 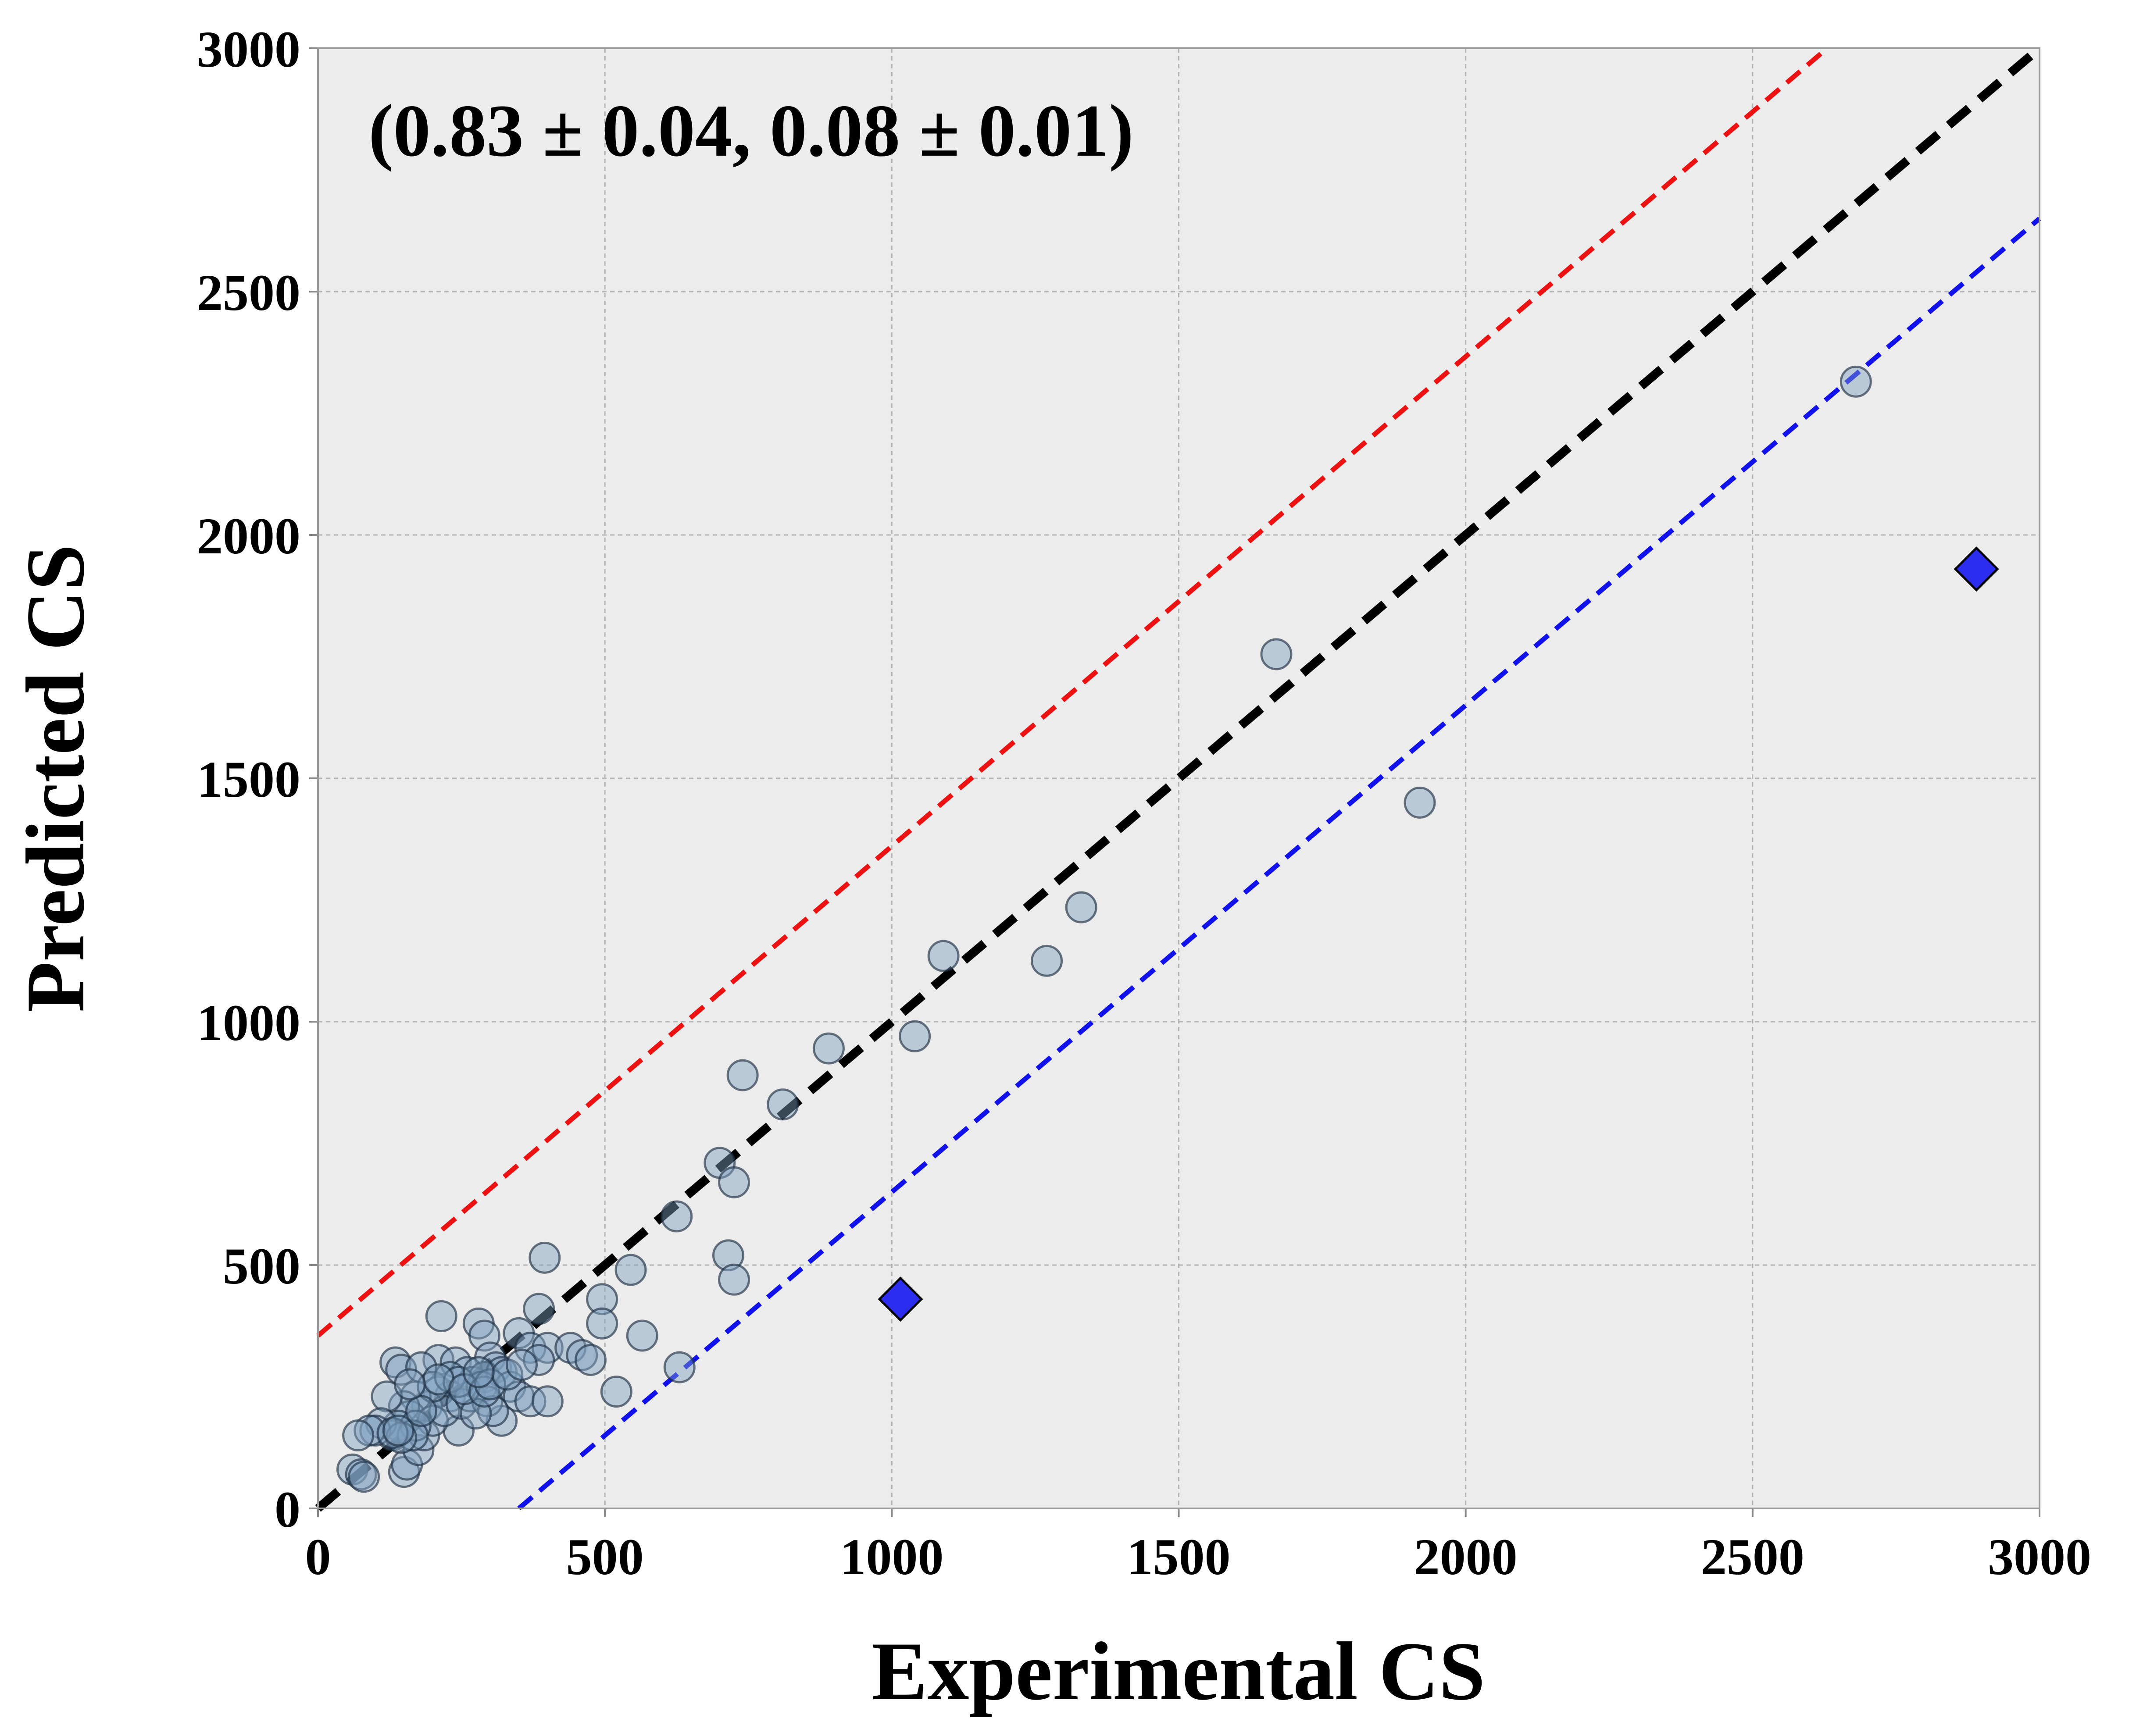 What do you see at coordinates (248, 779) in the screenshot?
I see `y-tick-label: 1500` at bounding box center [248, 779].